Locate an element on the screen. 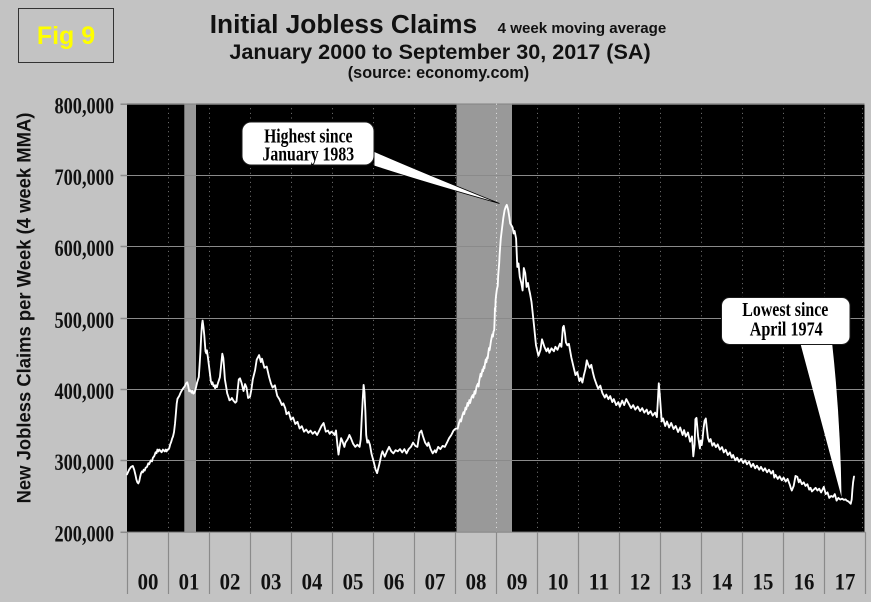 This screenshot has width=871, height=602. svg-text: 400,000 is located at coordinates (85, 392).